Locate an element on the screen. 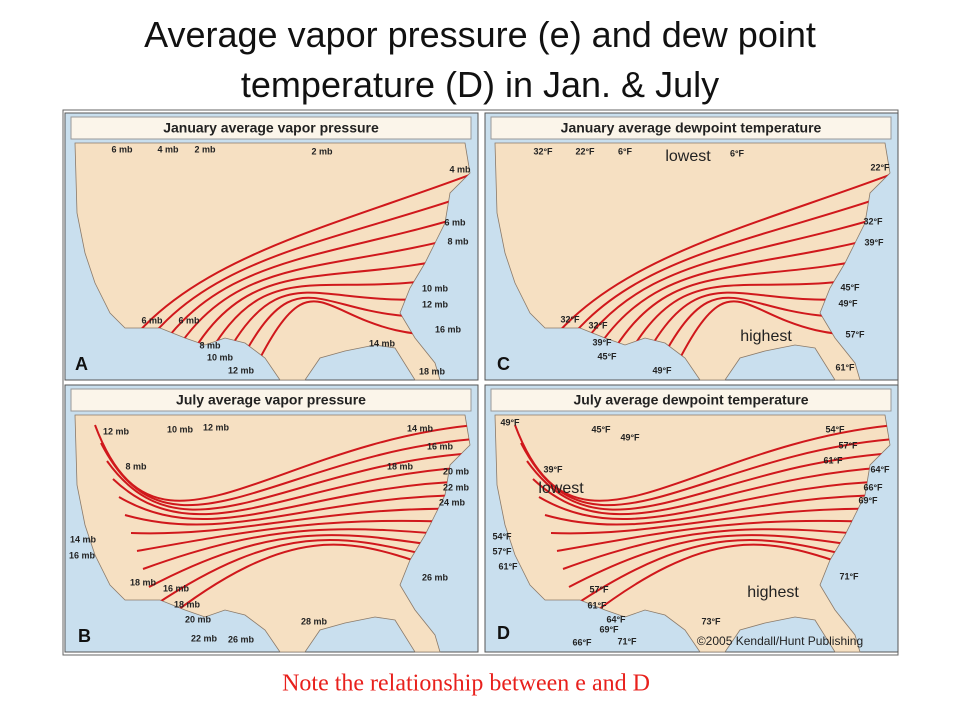  panel-title: July average dewpoint temperature is located at coordinates (691, 400).